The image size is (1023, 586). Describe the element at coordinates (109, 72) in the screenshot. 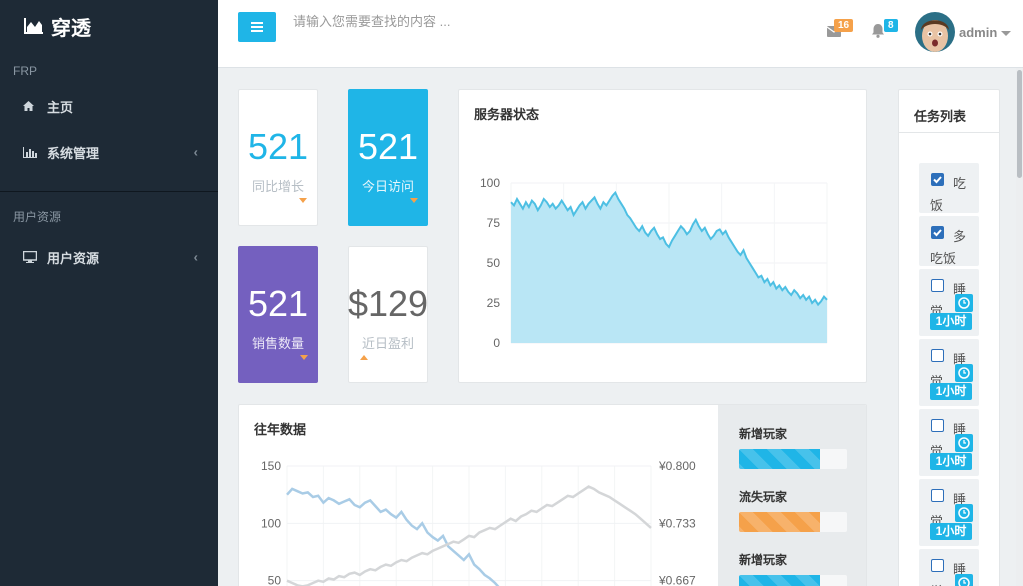

I see `sidebar-section-label: FRP` at that location.